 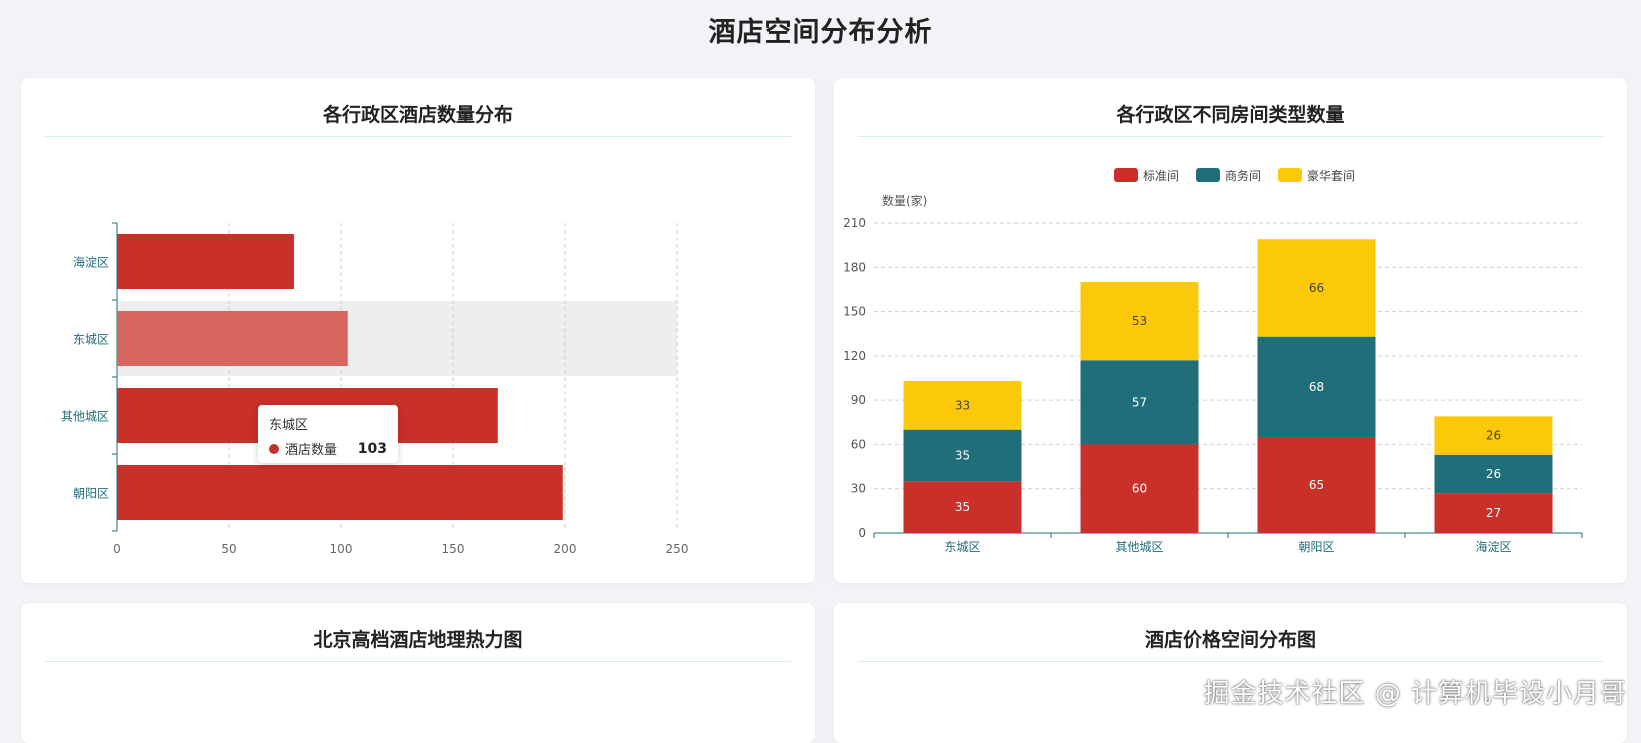 What do you see at coordinates (418, 113) in the screenshot?
I see `card-title: 各行政区酒店数量分布` at bounding box center [418, 113].